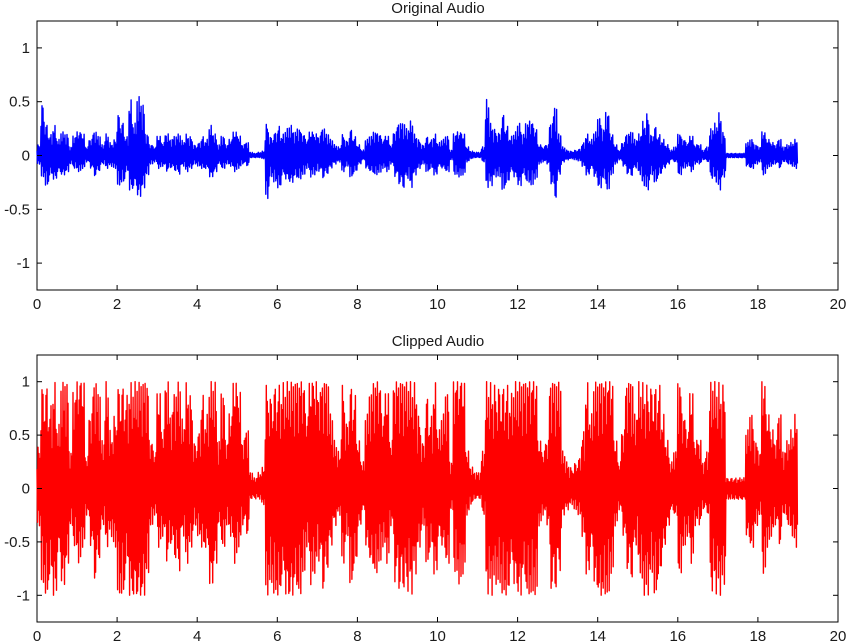  I want to click on chart-title: Original Audio, so click(437, 8).